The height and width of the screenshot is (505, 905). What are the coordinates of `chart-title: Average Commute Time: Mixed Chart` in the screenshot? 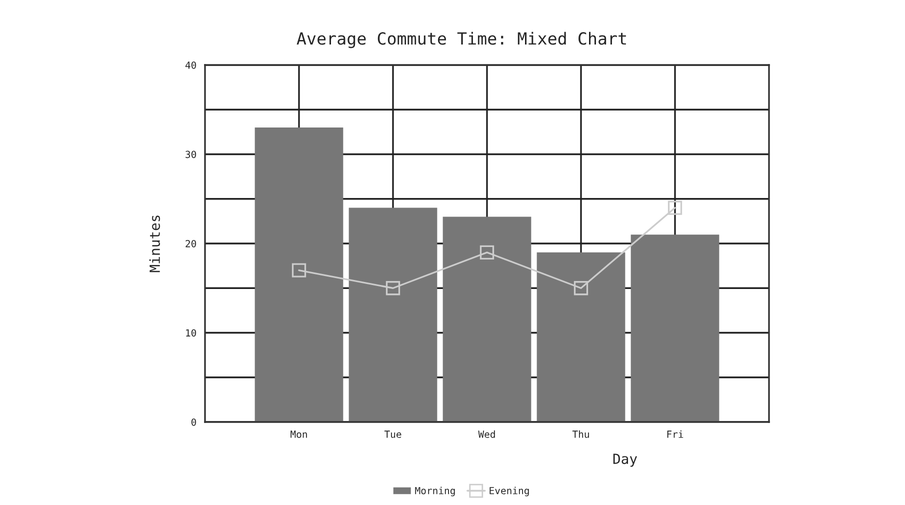 It's located at (461, 40).